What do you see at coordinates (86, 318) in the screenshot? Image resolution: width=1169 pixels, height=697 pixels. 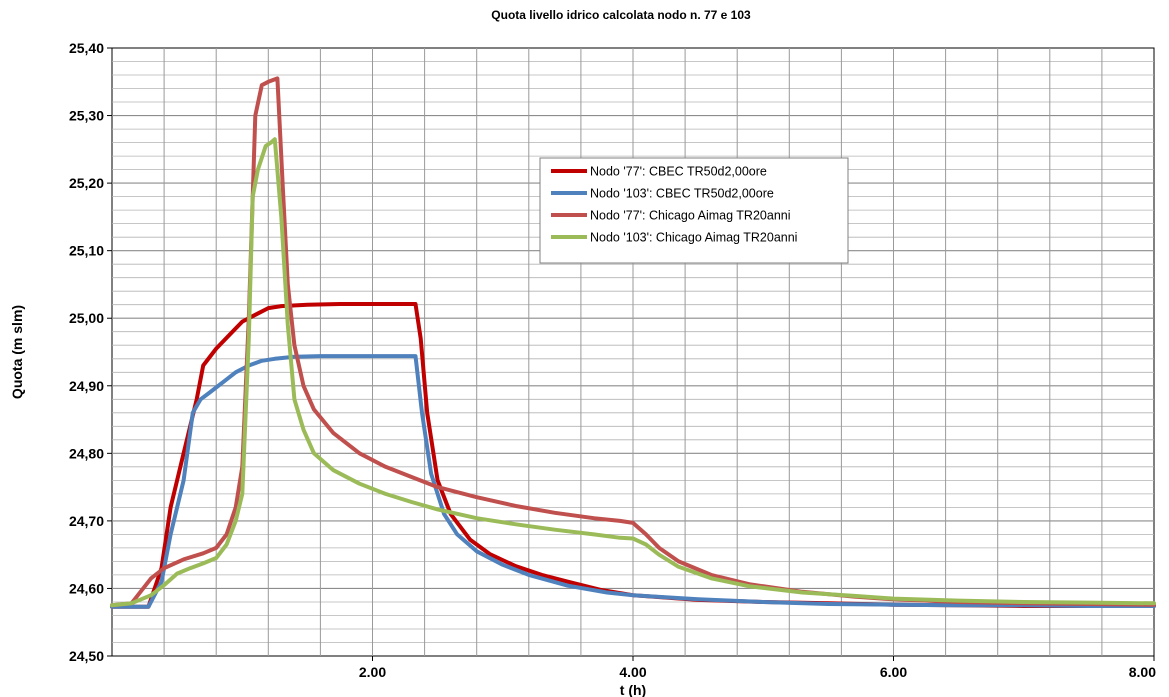 I see `y-tick-label: 25,00` at bounding box center [86, 318].